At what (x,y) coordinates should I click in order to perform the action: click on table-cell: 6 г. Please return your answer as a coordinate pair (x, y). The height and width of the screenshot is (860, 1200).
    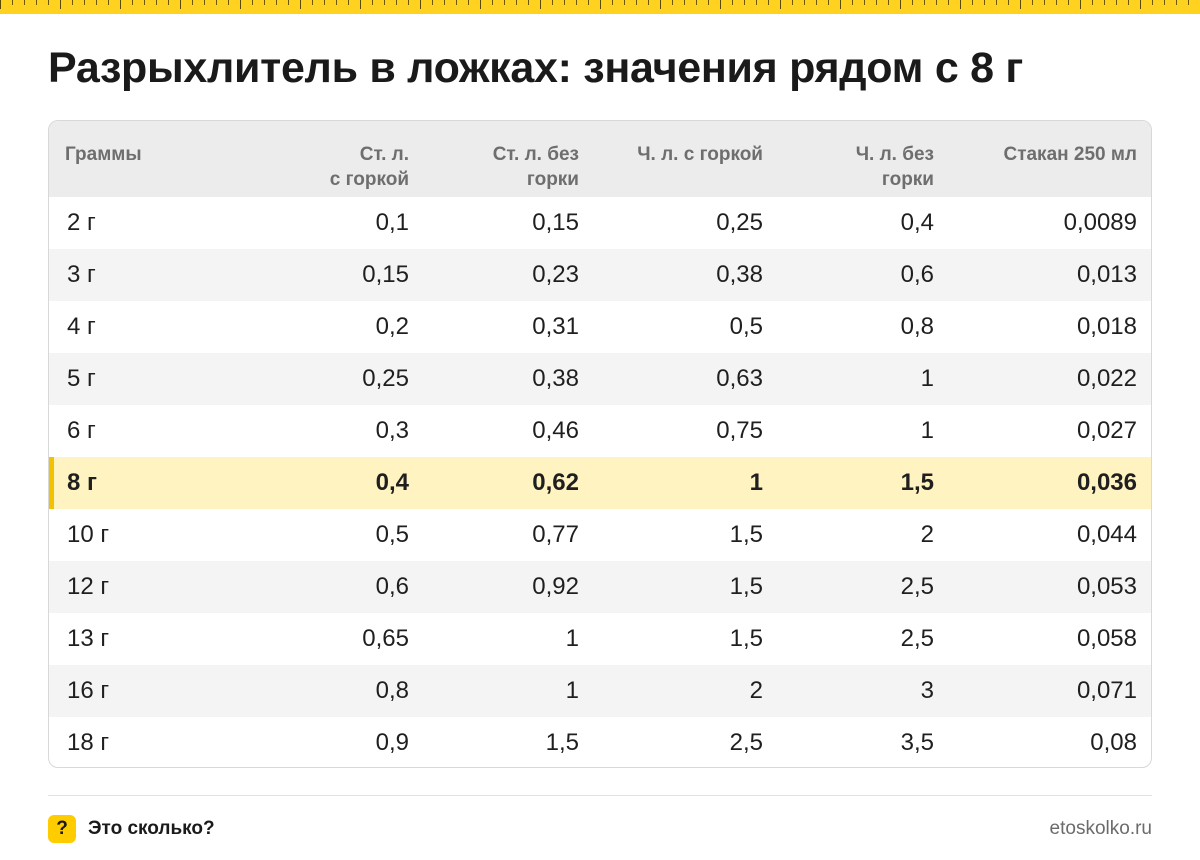
    Looking at the image, I should click on (81, 430).